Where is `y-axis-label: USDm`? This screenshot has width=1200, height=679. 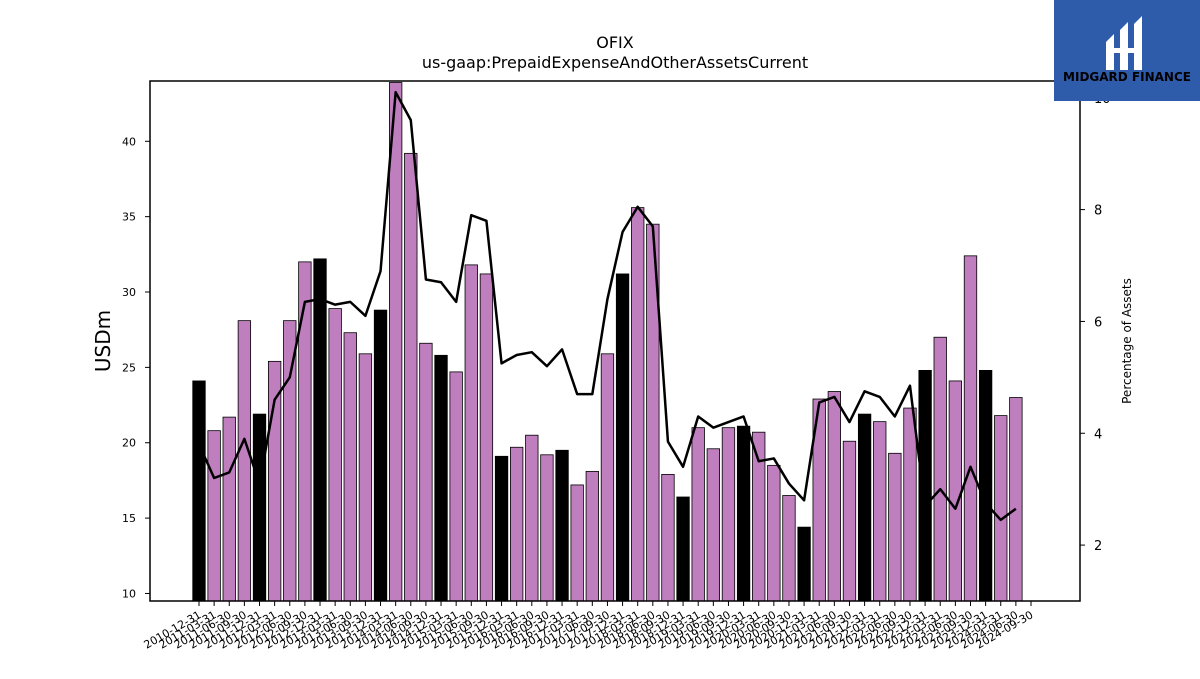
y-axis-label: USDm is located at coordinates (103, 341).